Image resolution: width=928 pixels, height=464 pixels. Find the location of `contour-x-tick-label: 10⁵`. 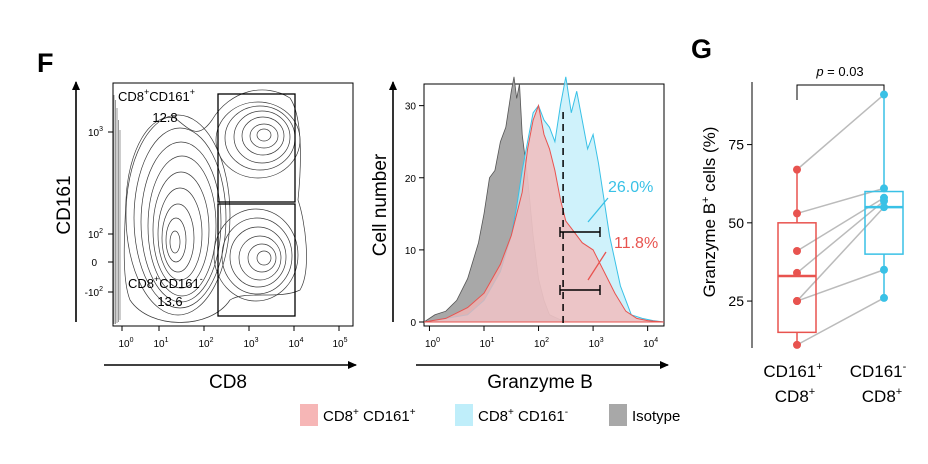

contour-x-tick-label: 10⁵ is located at coordinates (339, 343).